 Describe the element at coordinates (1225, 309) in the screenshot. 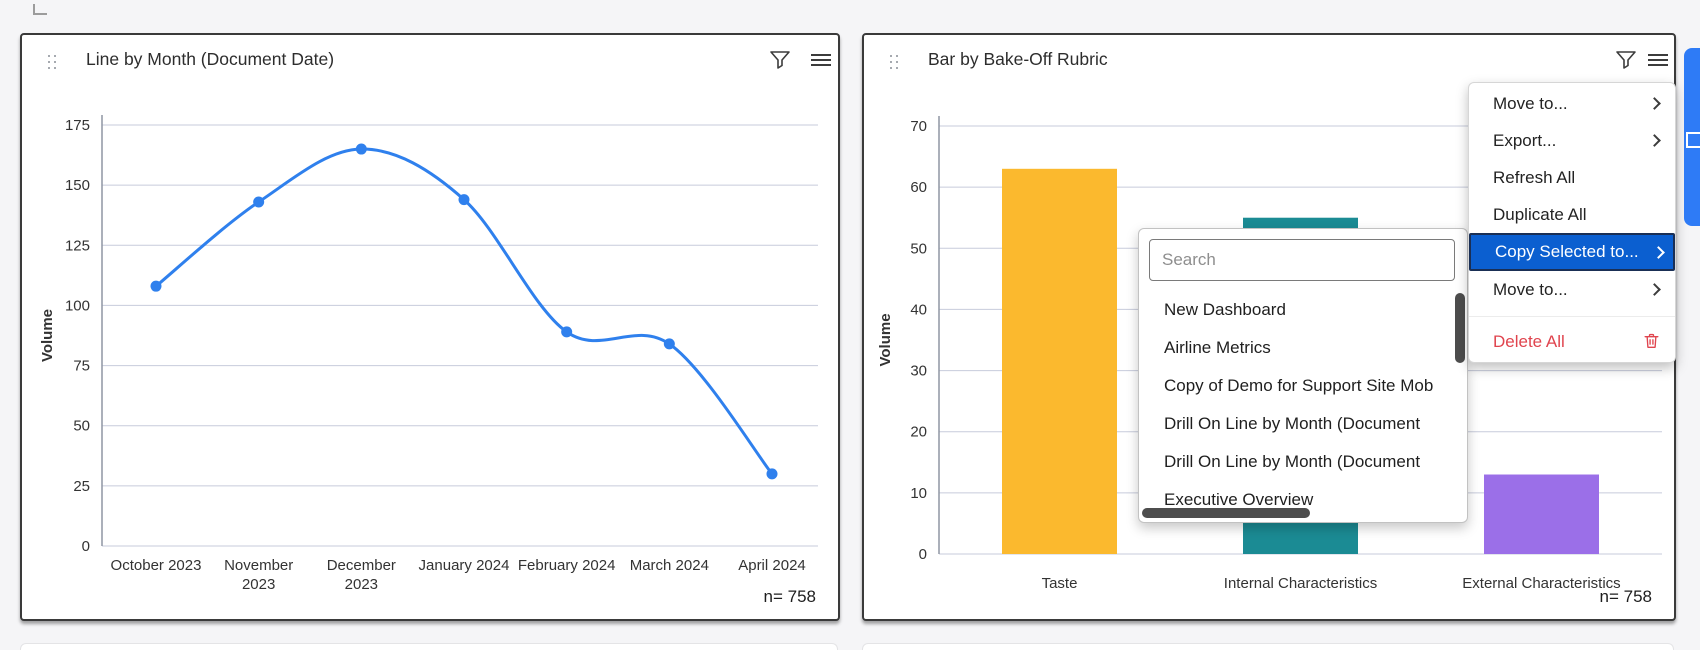

I see `dashboard-option: New Dashboard` at that location.